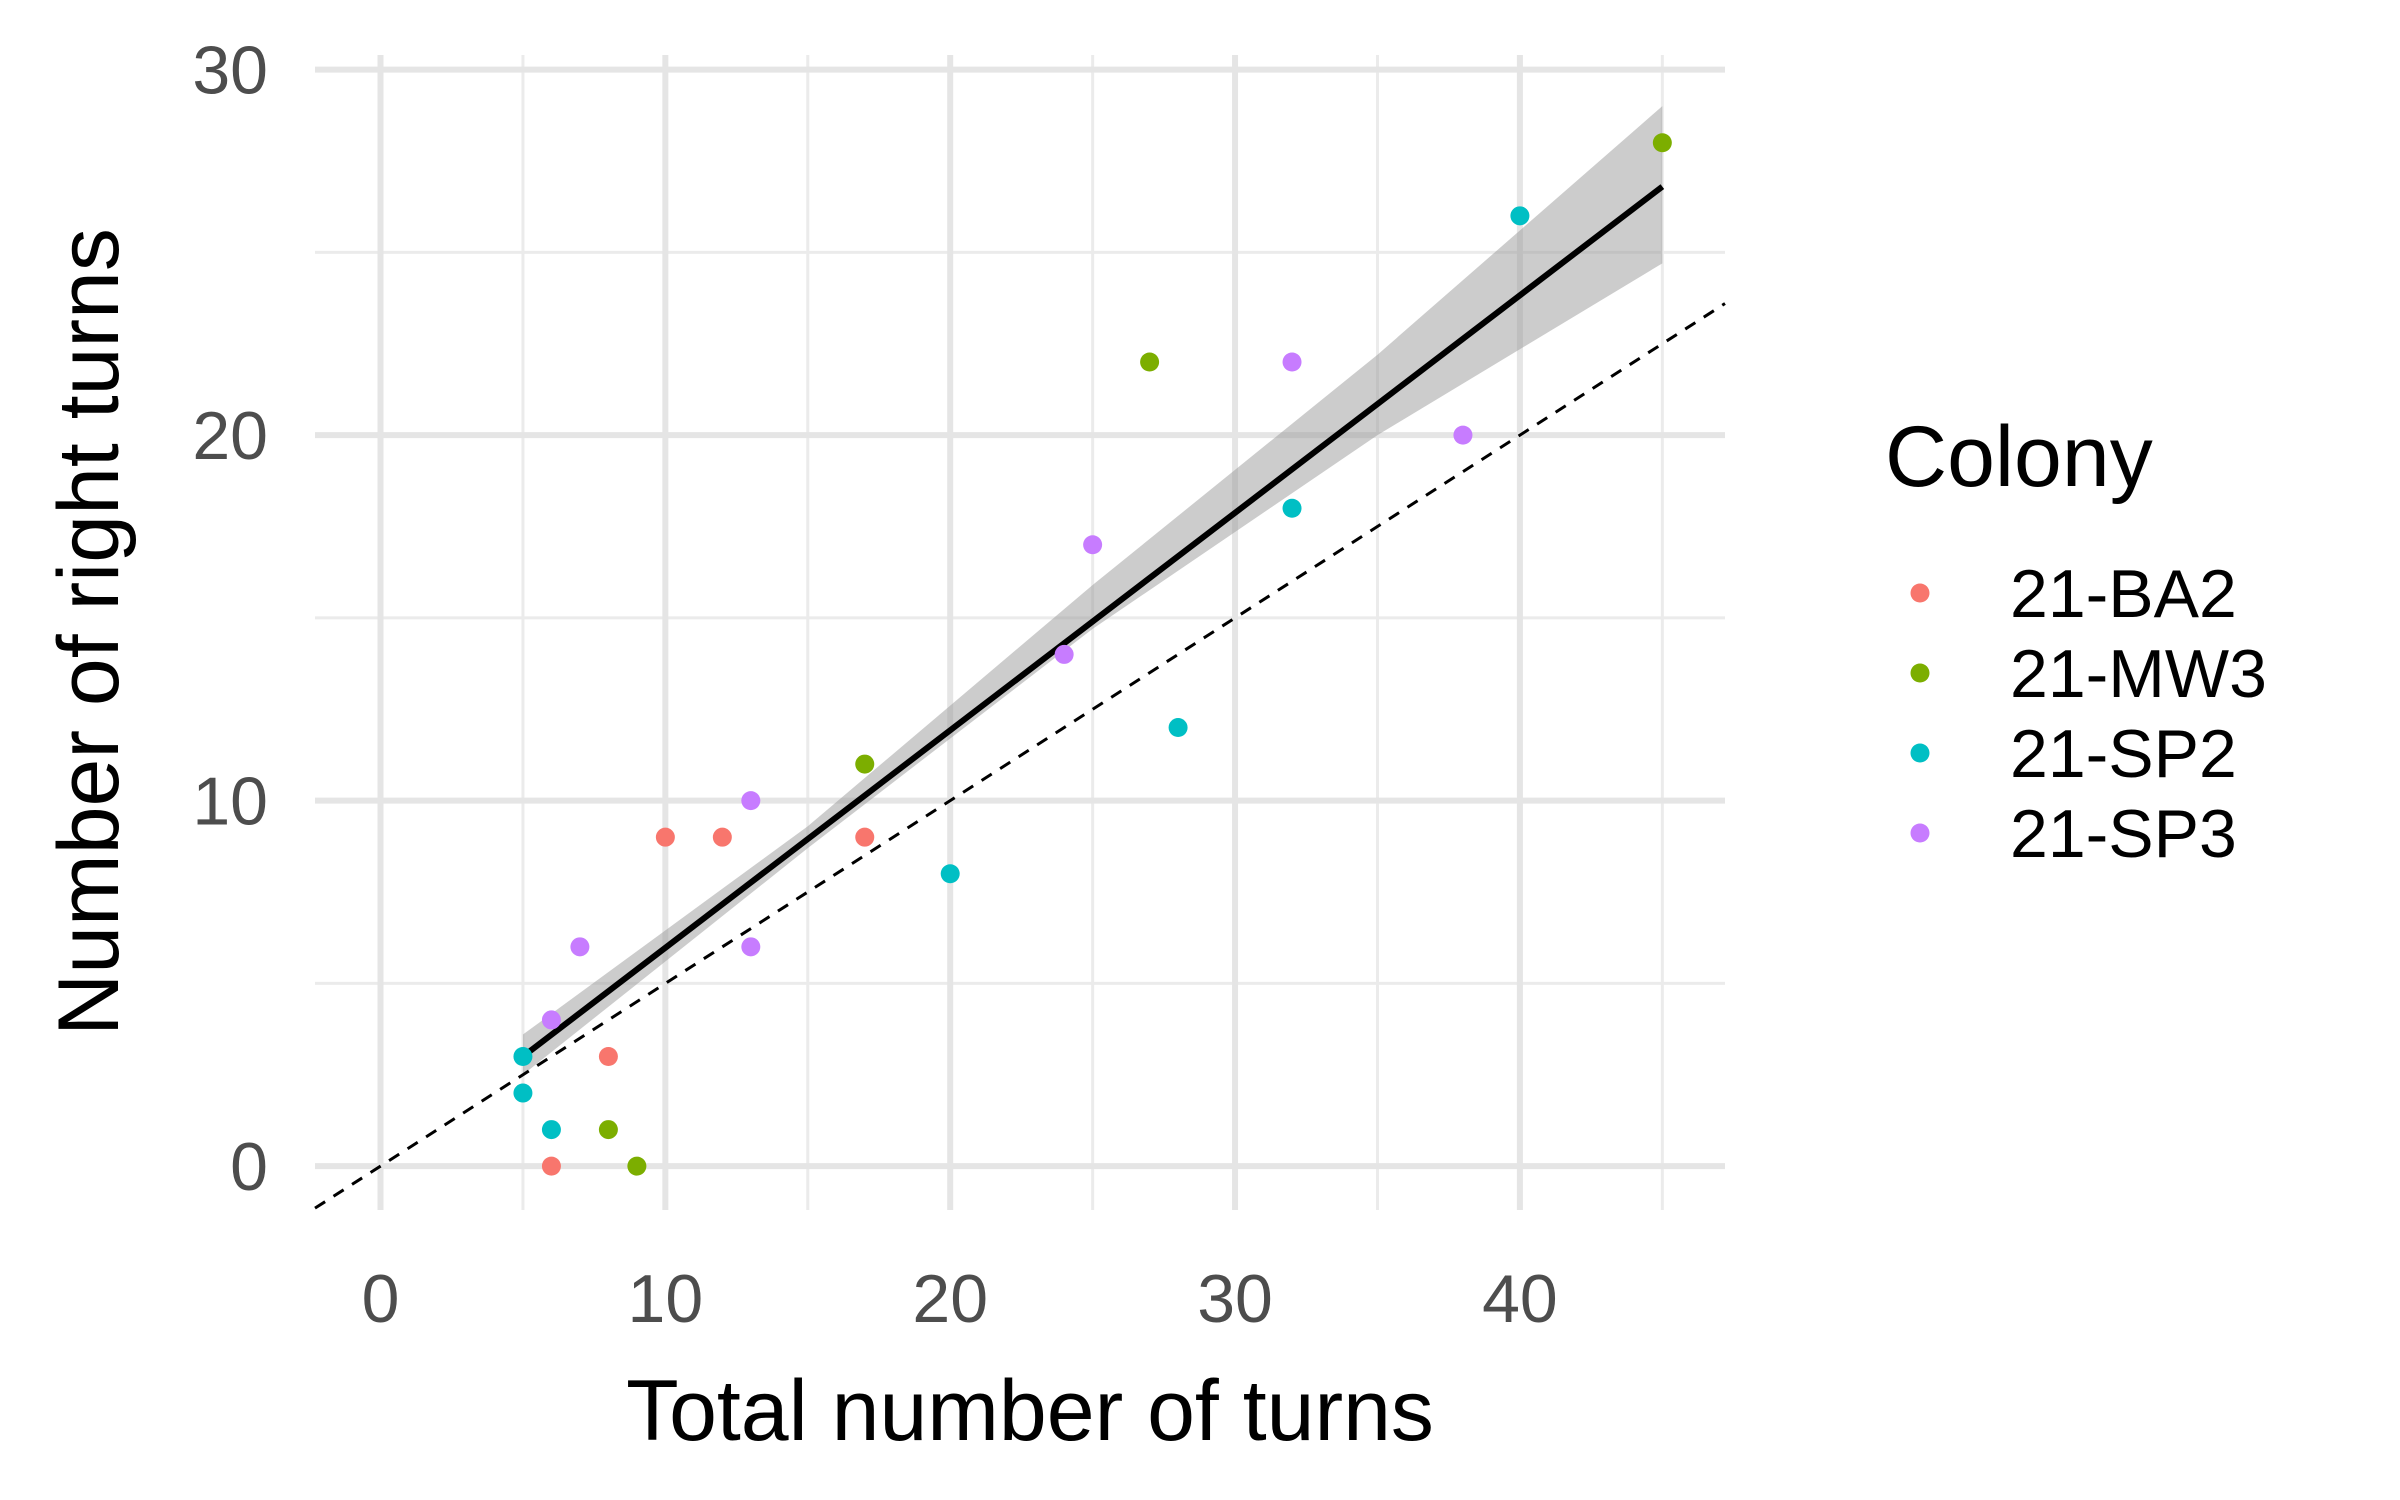 The width and height of the screenshot is (2400, 1500). Describe the element at coordinates (1030, 1411) in the screenshot. I see `x-axis-title: Total number of turns` at that location.